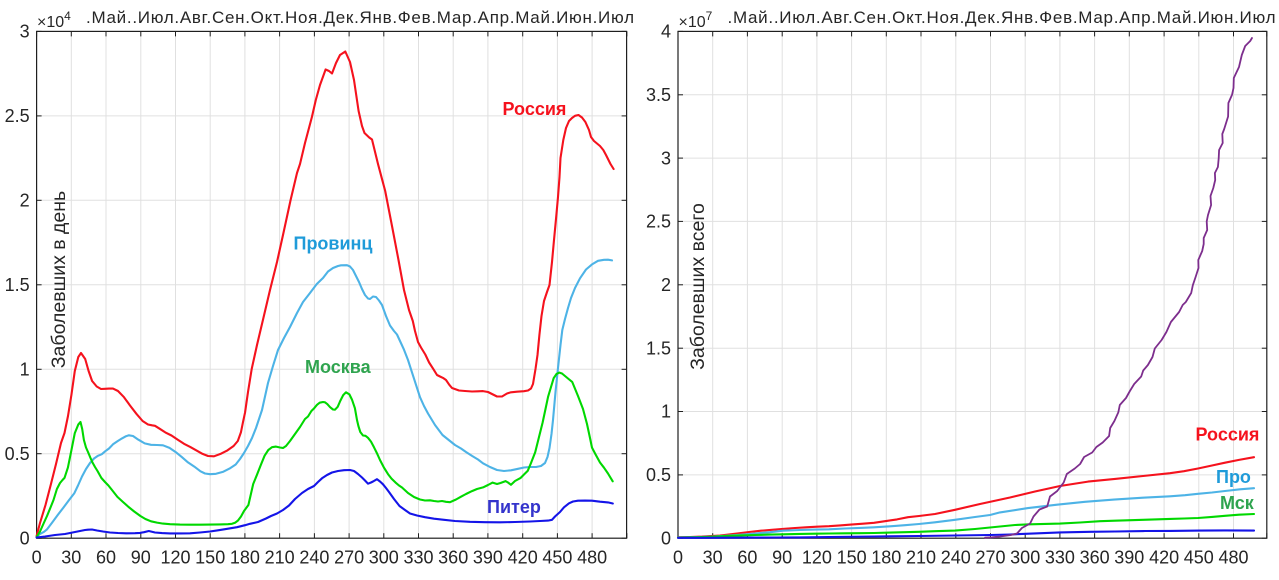 The height and width of the screenshot is (580, 1279). Describe the element at coordinates (54, 20) in the screenshot. I see `svg-text: ×10⁴` at that location.